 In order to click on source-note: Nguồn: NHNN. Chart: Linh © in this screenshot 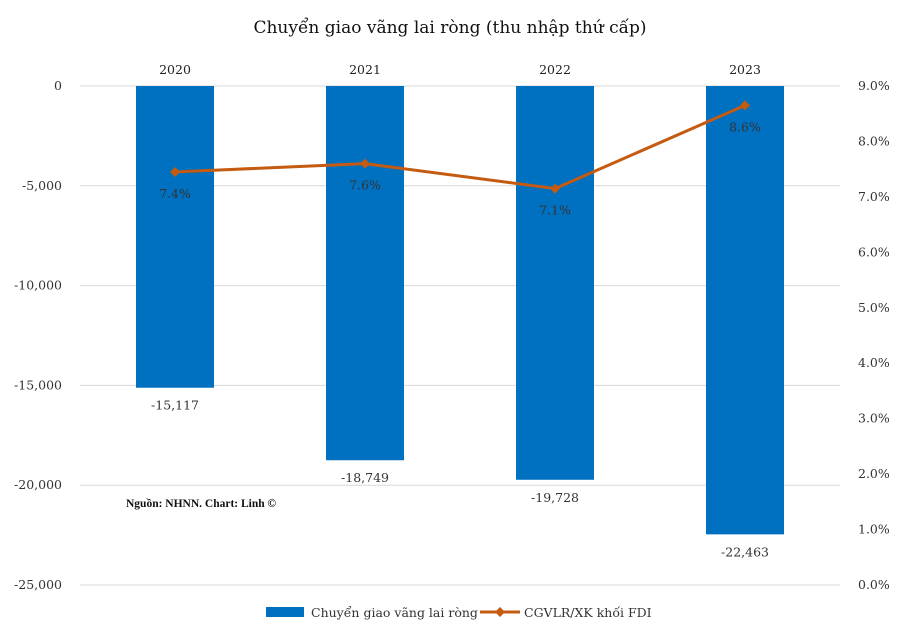, I will do `click(201, 503)`.